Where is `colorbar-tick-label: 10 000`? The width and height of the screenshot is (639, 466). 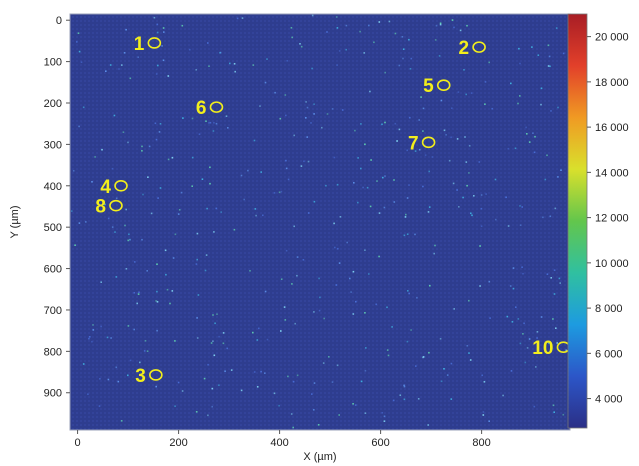
colorbar-tick-label: 10 000 is located at coordinates (612, 264).